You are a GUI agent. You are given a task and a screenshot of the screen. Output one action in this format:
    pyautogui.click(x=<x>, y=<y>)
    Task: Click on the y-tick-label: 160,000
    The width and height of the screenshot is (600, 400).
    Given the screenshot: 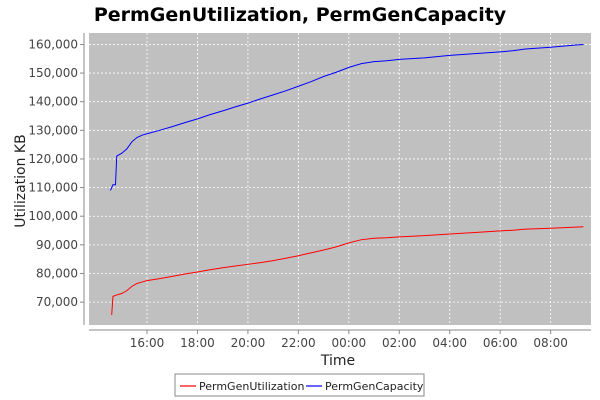 What is the action you would take?
    pyautogui.click(x=53, y=44)
    